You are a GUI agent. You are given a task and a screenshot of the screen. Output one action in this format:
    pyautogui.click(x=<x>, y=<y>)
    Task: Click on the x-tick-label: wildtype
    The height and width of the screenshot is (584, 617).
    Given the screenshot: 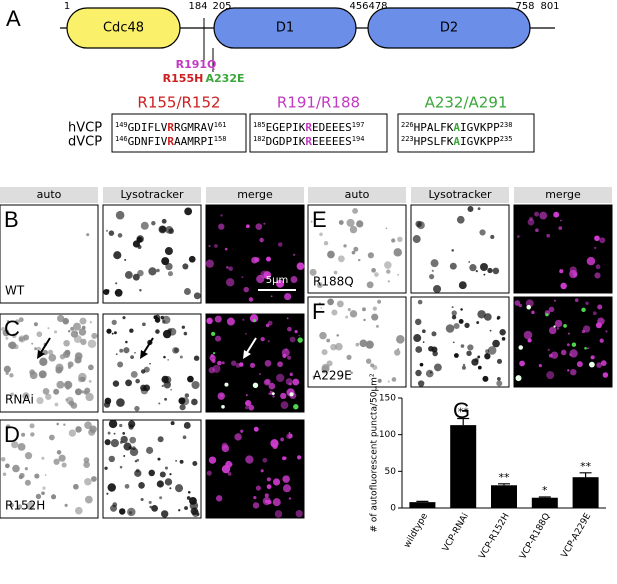 What is the action you would take?
    pyautogui.click(x=416, y=530)
    